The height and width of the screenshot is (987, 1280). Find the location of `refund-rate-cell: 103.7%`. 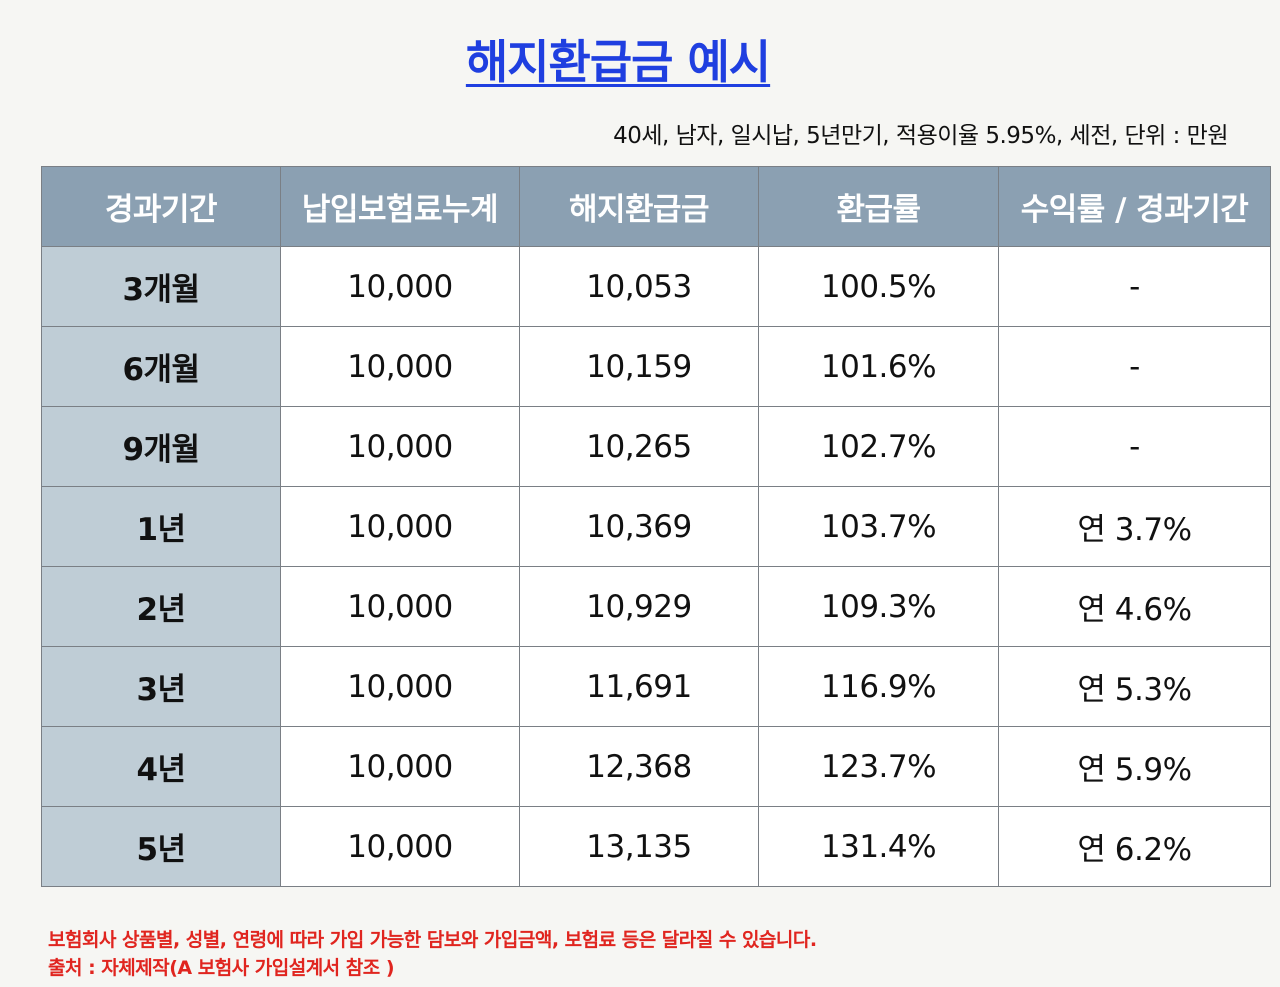

refund-rate-cell: 103.7% is located at coordinates (878, 526).